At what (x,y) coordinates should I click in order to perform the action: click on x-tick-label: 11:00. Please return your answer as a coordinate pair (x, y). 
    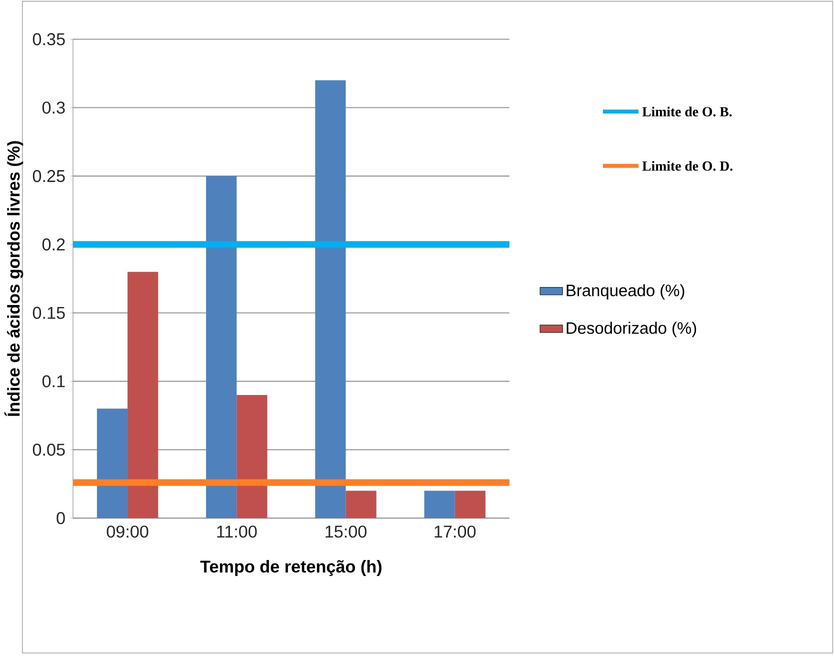
    Looking at the image, I should click on (237, 532).